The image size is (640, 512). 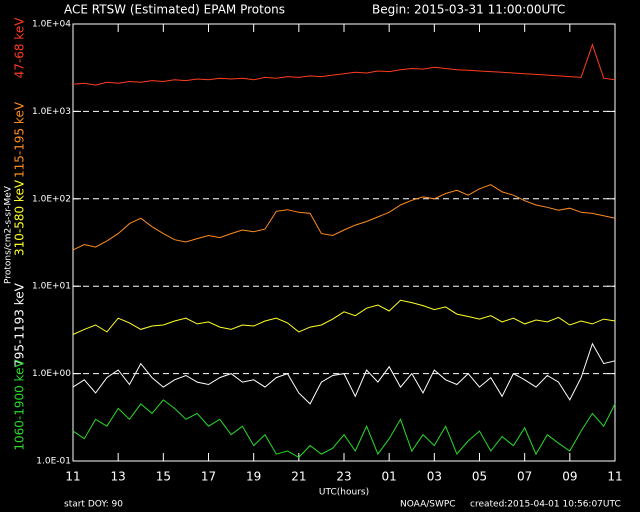 What do you see at coordinates (51, 287) in the screenshot?
I see `y-tick-label: 1.0E+01` at bounding box center [51, 287].